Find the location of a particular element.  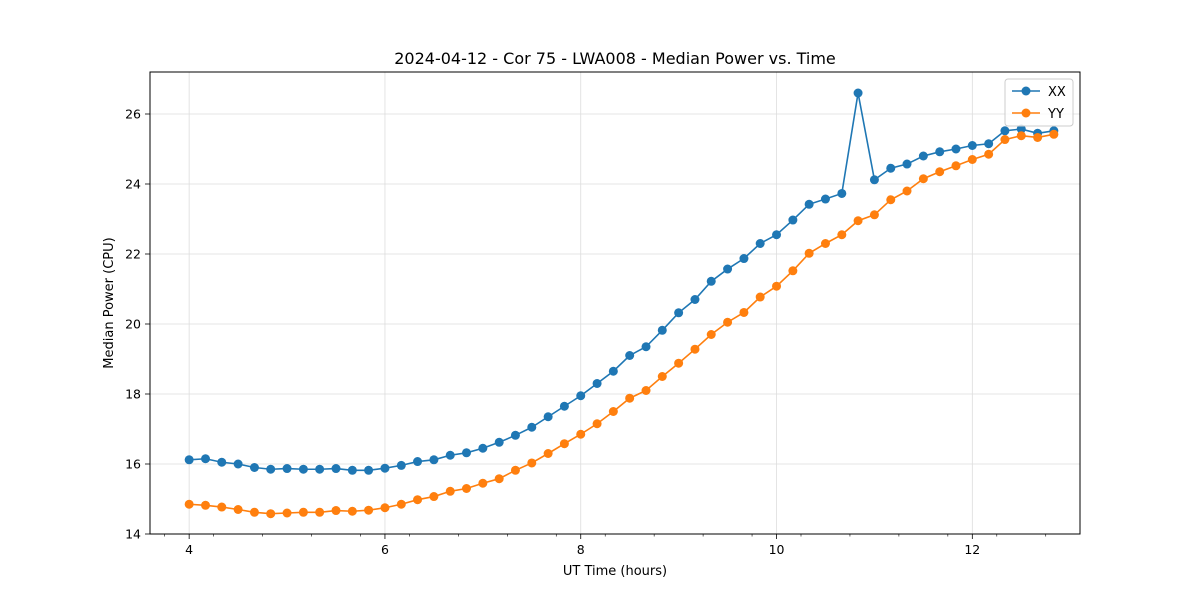

y-tick-label: 22 is located at coordinates (133, 254).